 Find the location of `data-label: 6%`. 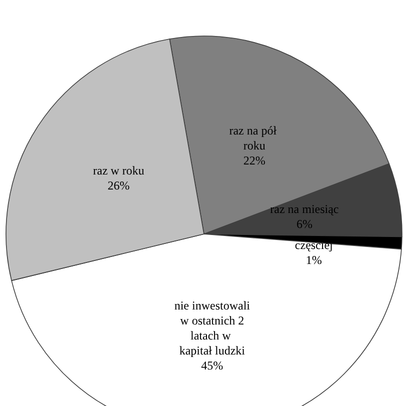

data-label: 6% is located at coordinates (304, 223).